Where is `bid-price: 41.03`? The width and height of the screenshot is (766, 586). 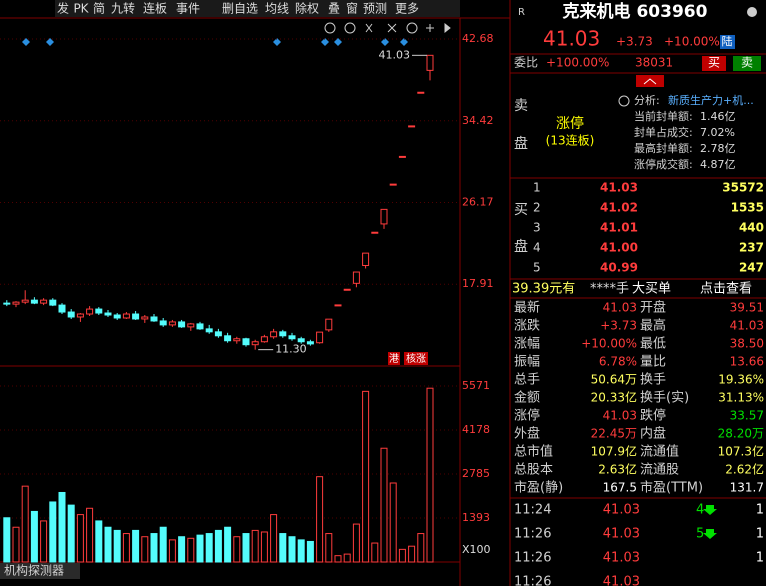 bid-price: 41.03 is located at coordinates (619, 188).